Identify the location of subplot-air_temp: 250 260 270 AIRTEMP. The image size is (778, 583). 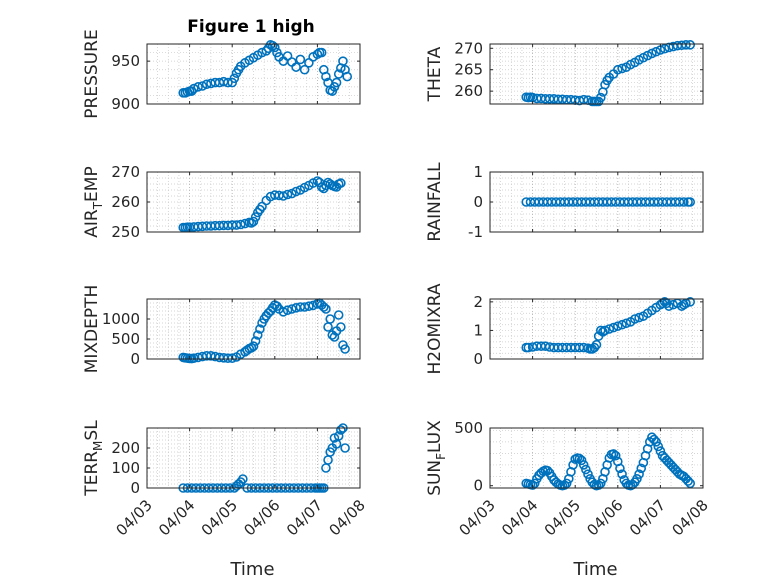
(221, 202).